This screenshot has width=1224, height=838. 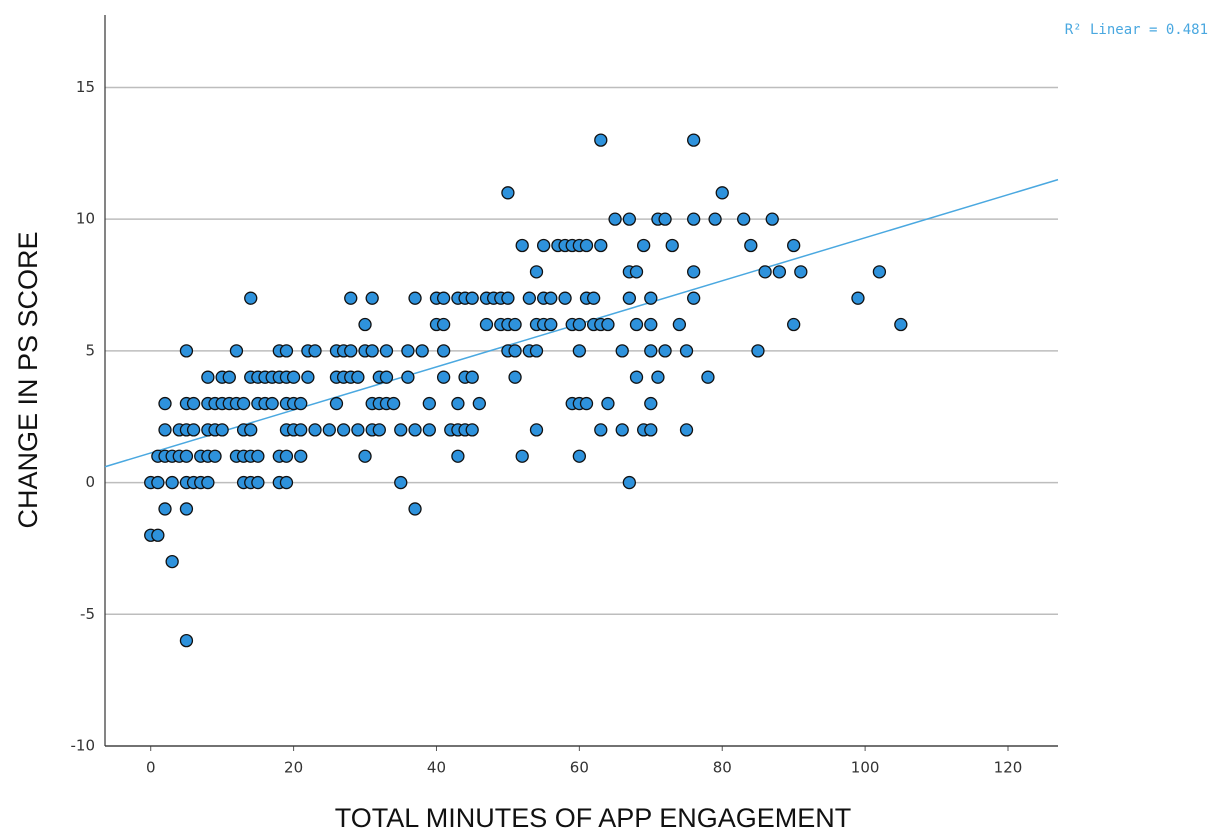 I want to click on y-tick-label: 10, so click(x=85, y=219).